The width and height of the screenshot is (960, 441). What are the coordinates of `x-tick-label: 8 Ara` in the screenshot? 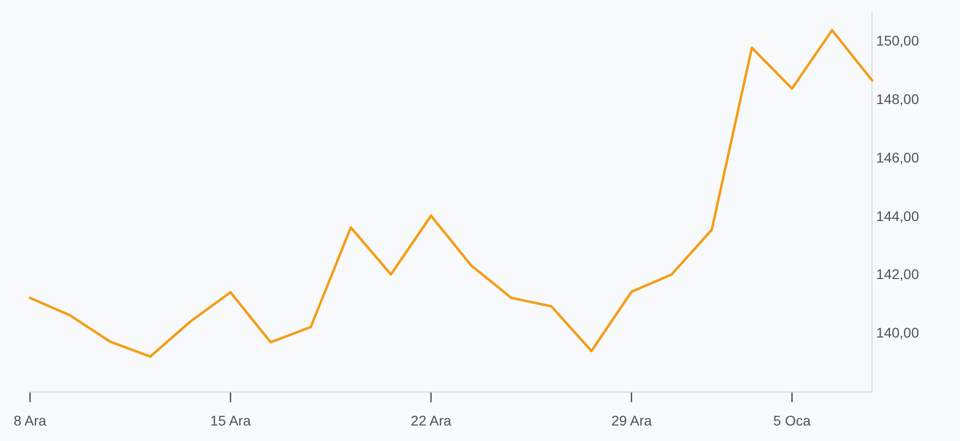 It's located at (30, 420).